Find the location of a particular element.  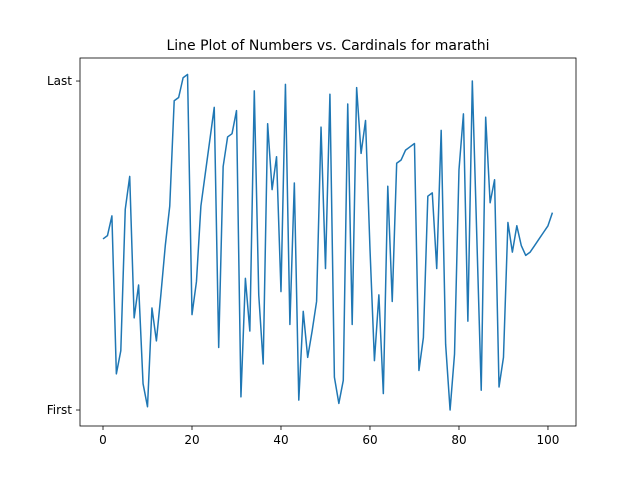

x-tick-label: 80 is located at coordinates (458, 440).